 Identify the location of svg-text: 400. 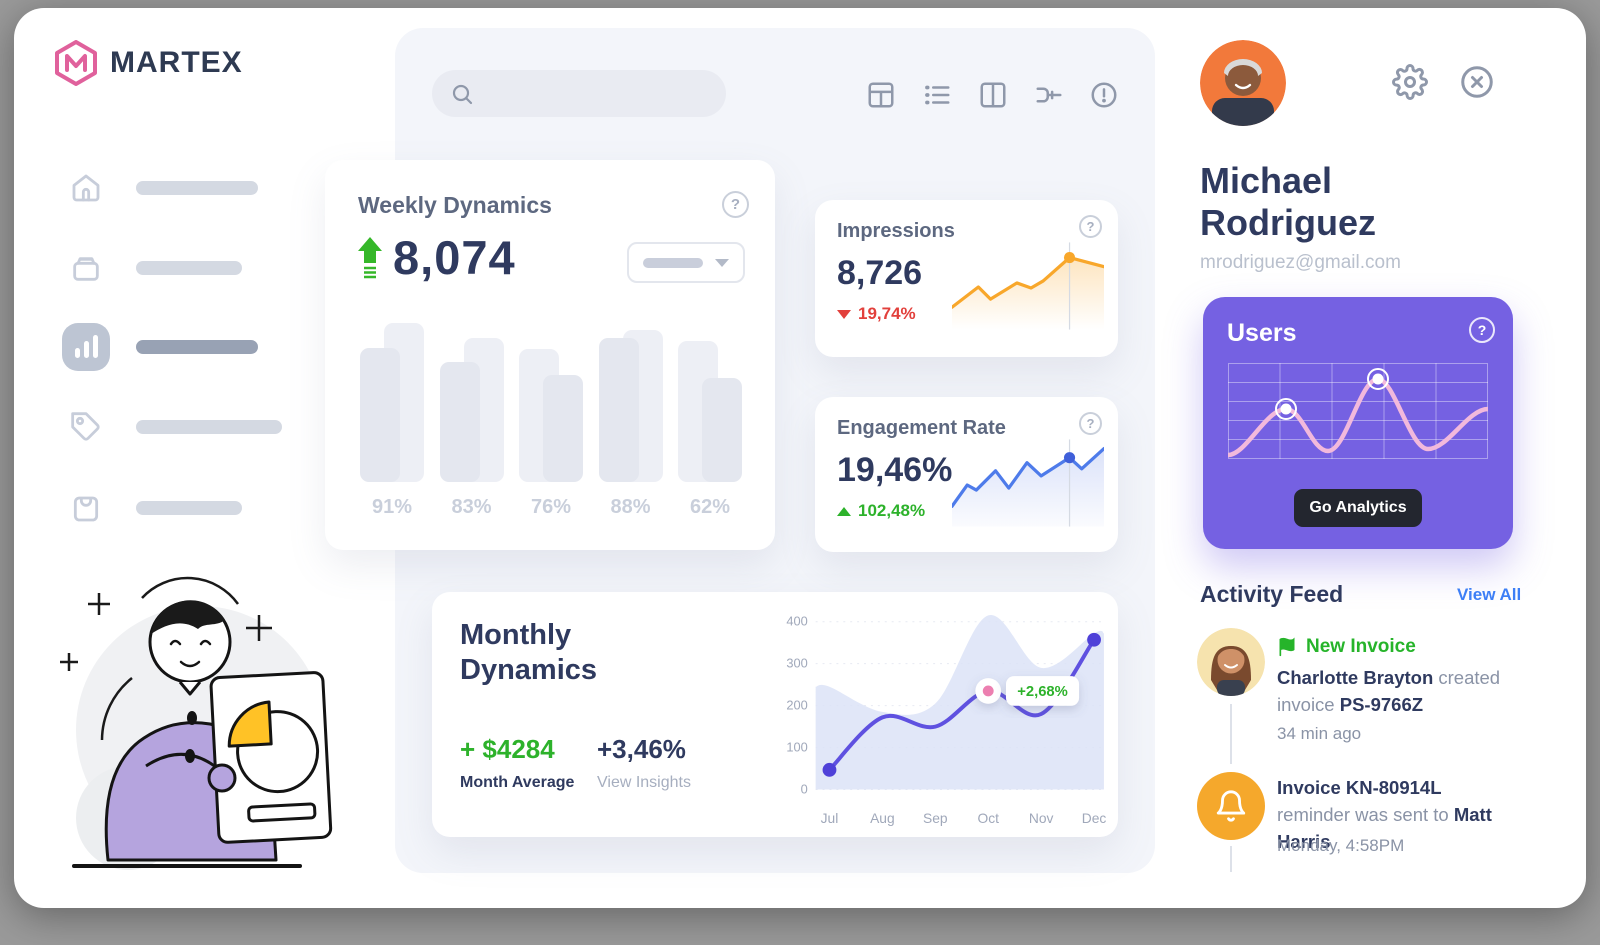
(796, 621).